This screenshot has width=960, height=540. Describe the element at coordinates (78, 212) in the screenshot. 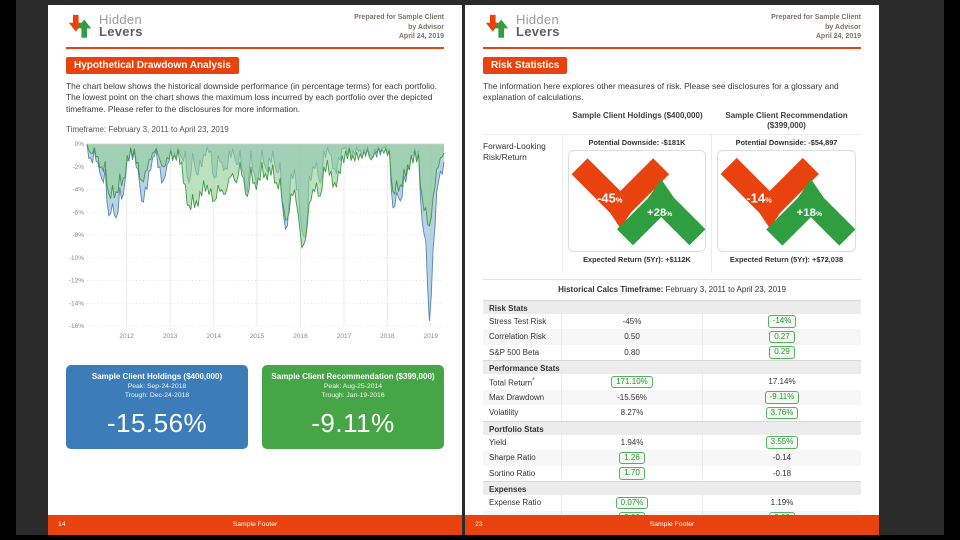

I see `svg-text: -6%` at that location.